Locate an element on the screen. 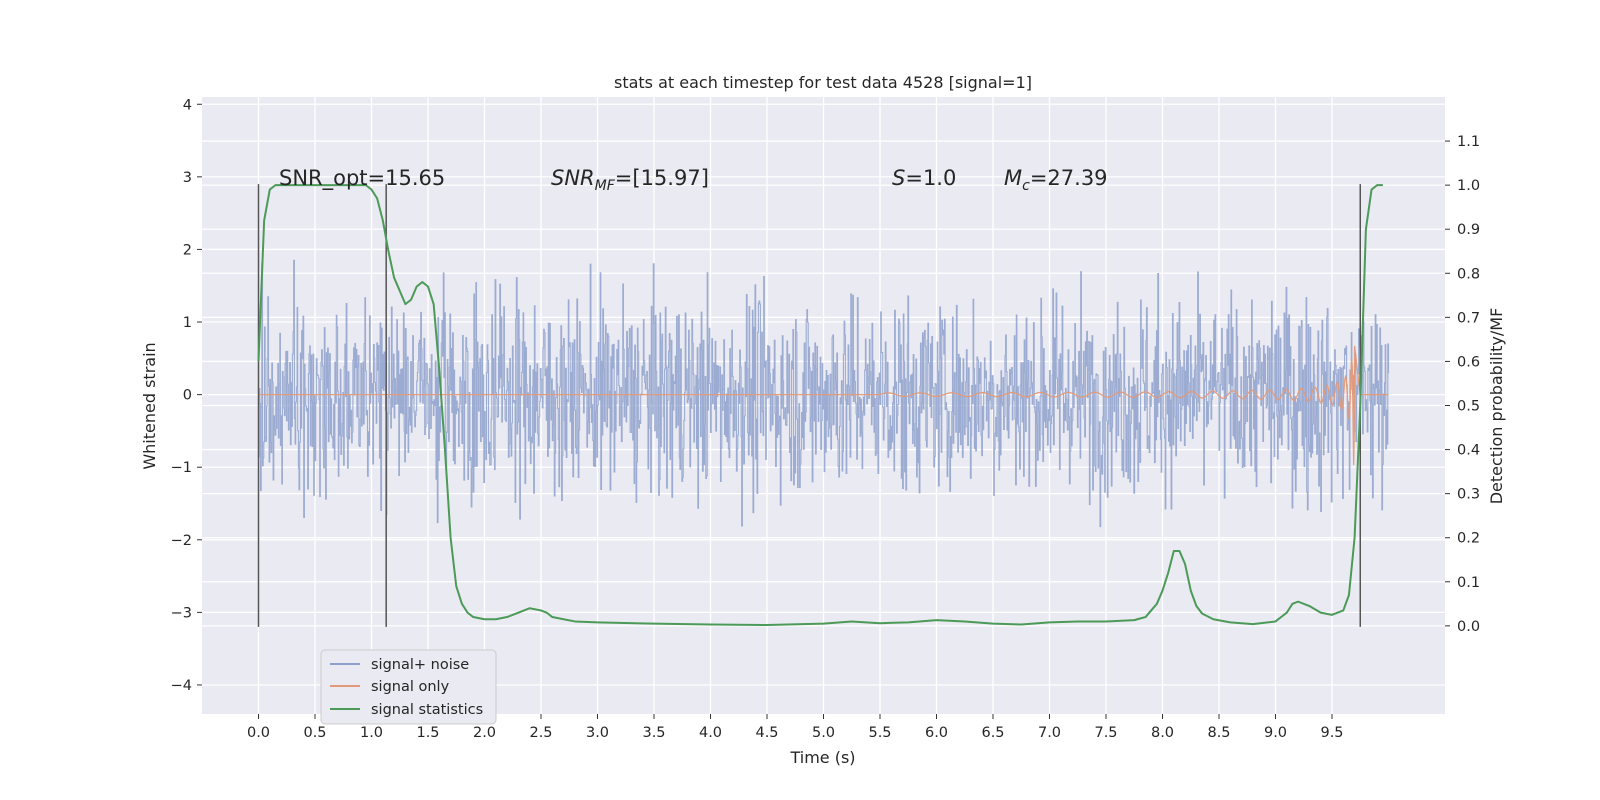 The width and height of the screenshot is (1600, 800). x-tick-label: 4.0 is located at coordinates (710, 733).